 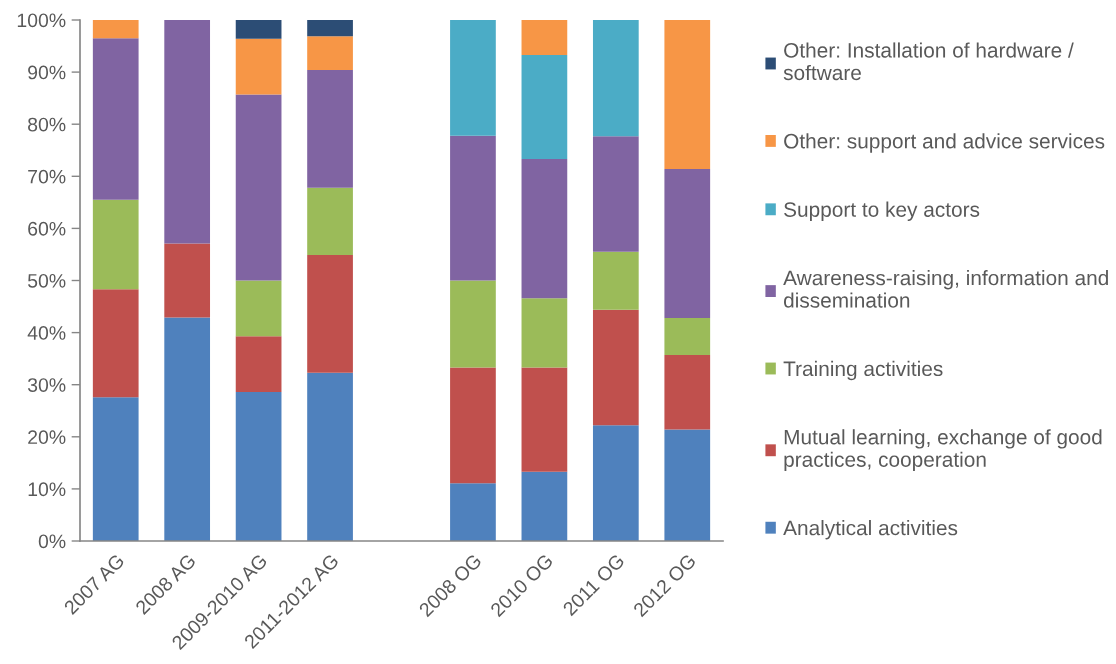 I want to click on y-tick-label: 50%, so click(x=46, y=280).